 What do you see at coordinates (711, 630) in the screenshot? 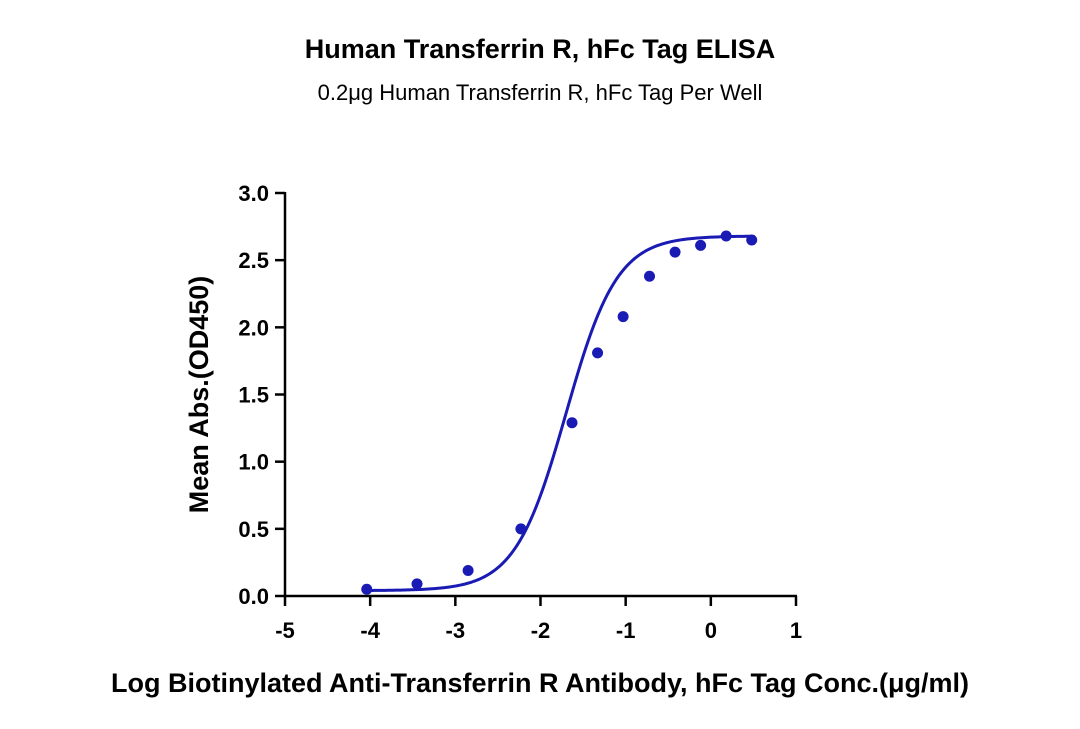
I see `x-tick-label: 0` at bounding box center [711, 630].